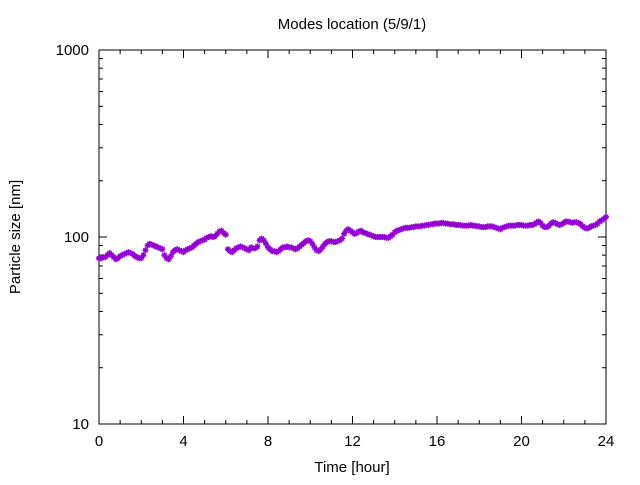 This screenshot has height=485, width=640. Describe the element at coordinates (352, 24) in the screenshot. I see `chart-title: Modes location (5/9/1)` at that location.